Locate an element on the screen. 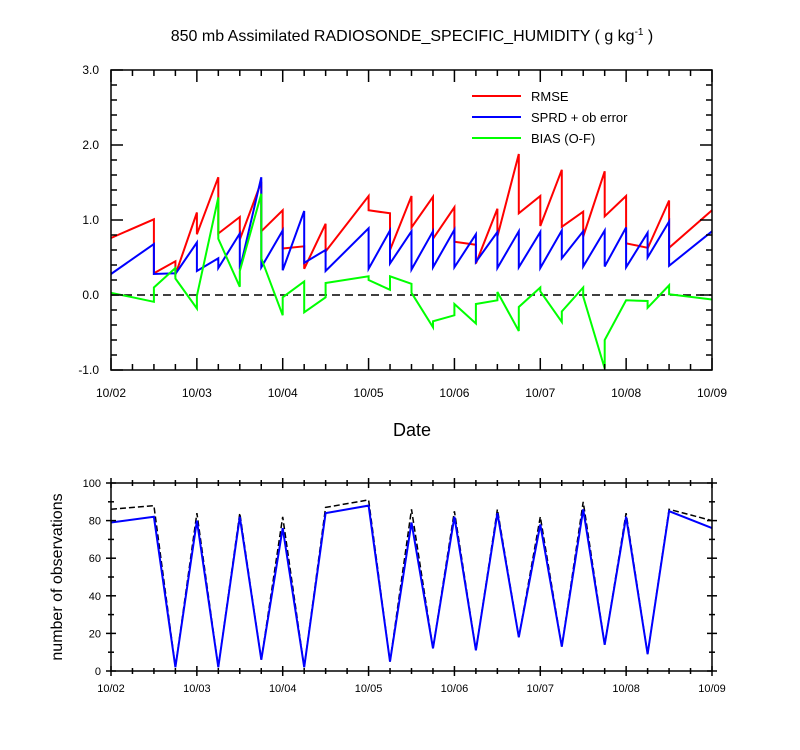 Image resolution: width=800 pixels, height=750 pixels. y-tick-label: 100 is located at coordinates (92, 484).